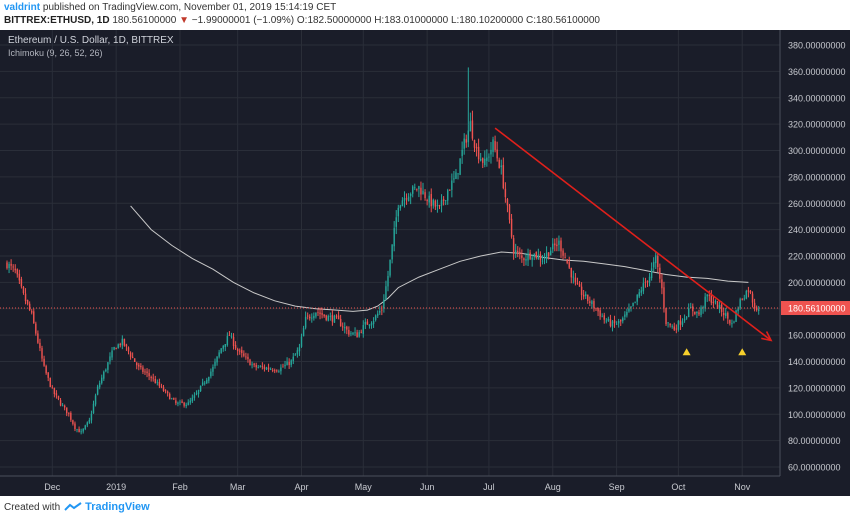 This screenshot has width=850, height=520. Describe the element at coordinates (243, 20) in the screenshot. I see `change-text: −1.99000001 (−1.09%)` at that location.